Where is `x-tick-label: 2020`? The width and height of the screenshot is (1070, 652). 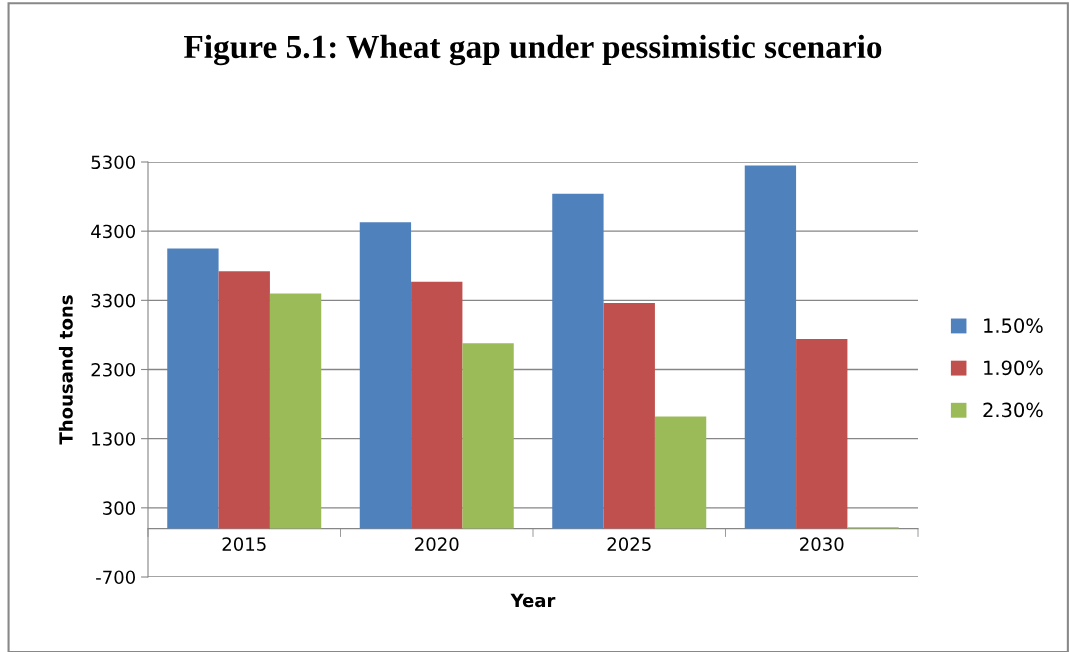 x-tick-label: 2020 is located at coordinates (437, 544).